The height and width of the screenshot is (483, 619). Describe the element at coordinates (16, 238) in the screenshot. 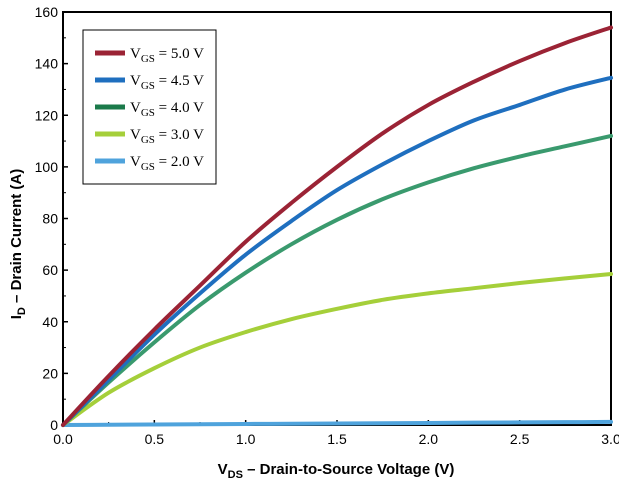

I see `y-axis-title-rest: – Drain Current (A)` at that location.